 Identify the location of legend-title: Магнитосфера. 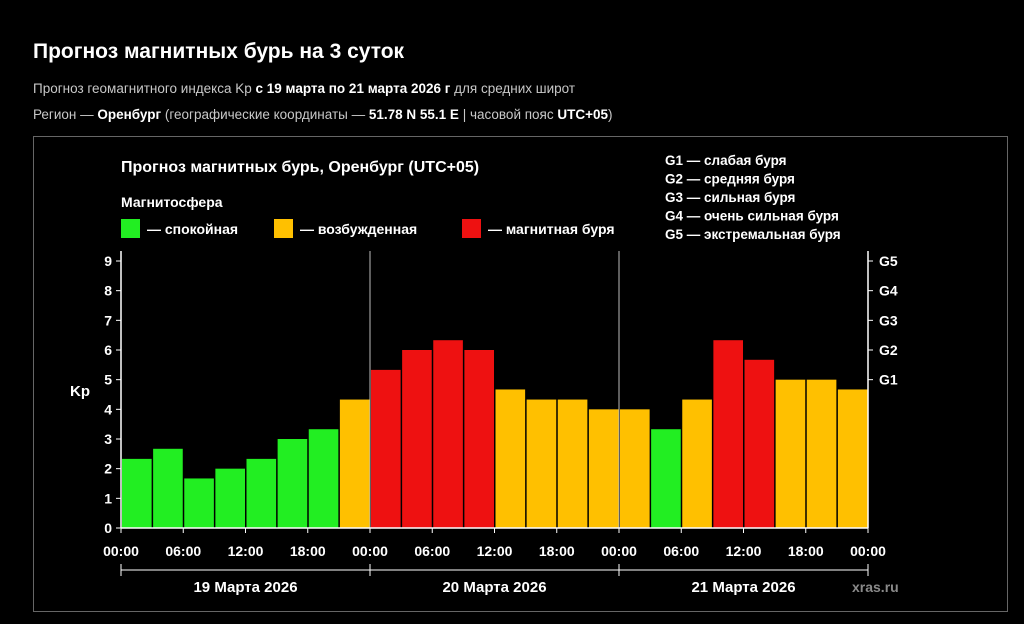
(172, 202).